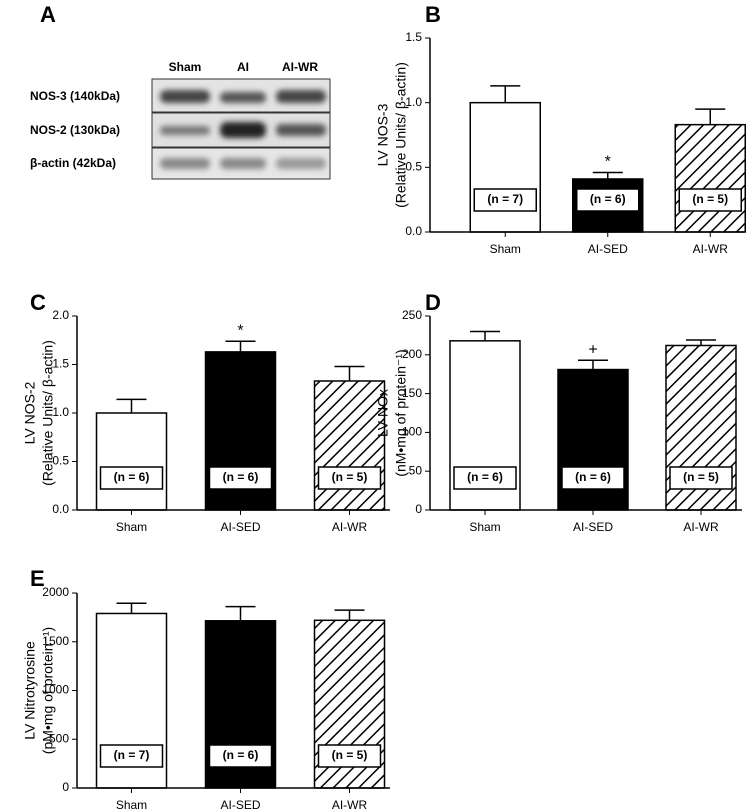  Describe the element at coordinates (73, 163) in the screenshot. I see `blot-row: β-actin (42kDa)` at that location.